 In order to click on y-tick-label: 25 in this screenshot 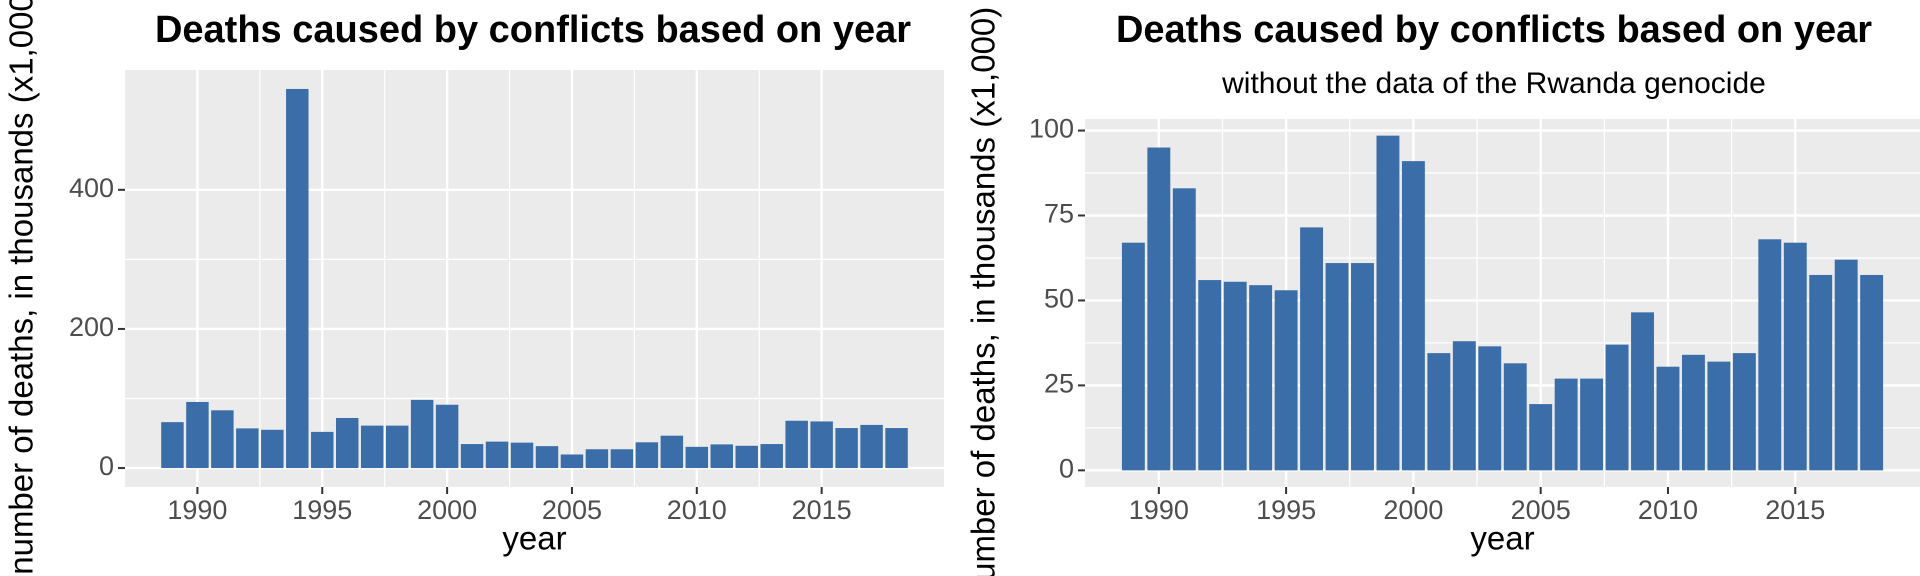, I will do `click(1059, 384)`.